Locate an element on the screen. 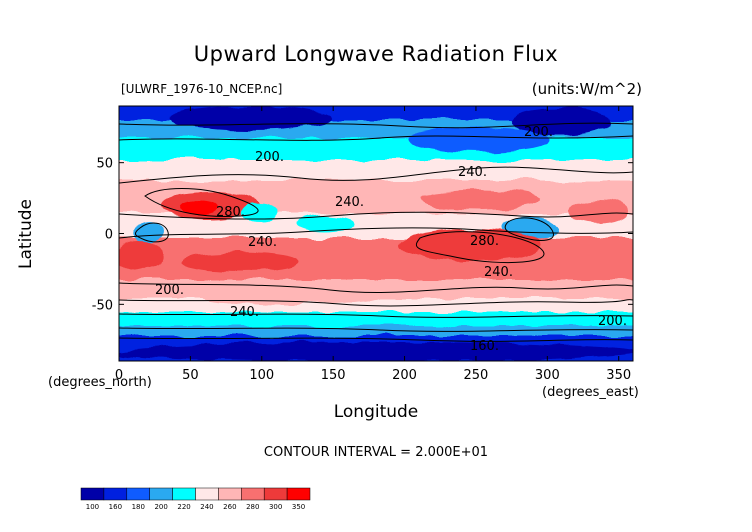 The height and width of the screenshot is (532, 752). x-tick-label: 250 is located at coordinates (476, 375).